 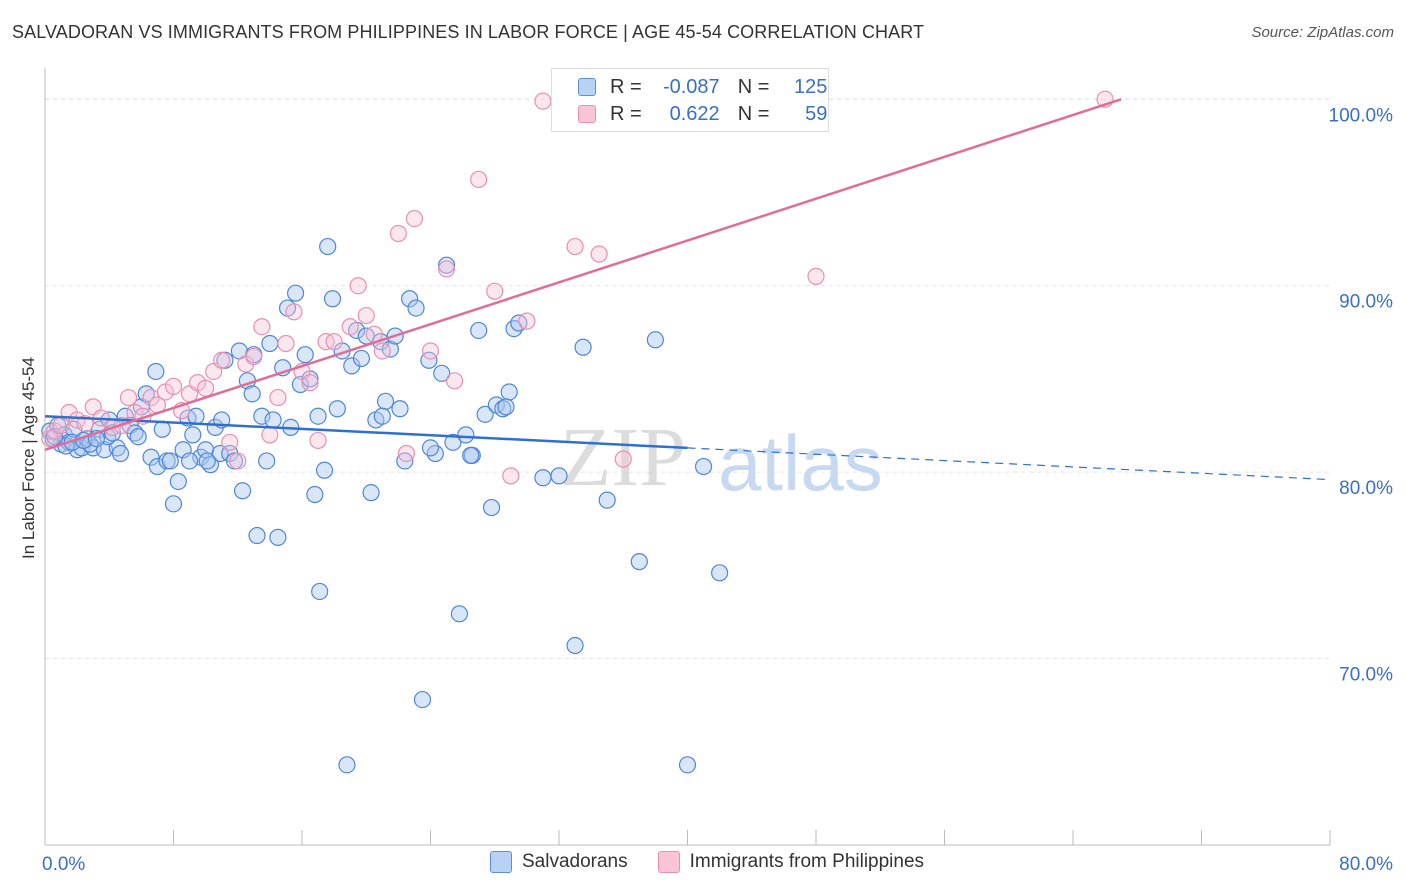 What do you see at coordinates (1366, 488) in the screenshot?
I see `y-tick-label: 80.0%` at bounding box center [1366, 488].